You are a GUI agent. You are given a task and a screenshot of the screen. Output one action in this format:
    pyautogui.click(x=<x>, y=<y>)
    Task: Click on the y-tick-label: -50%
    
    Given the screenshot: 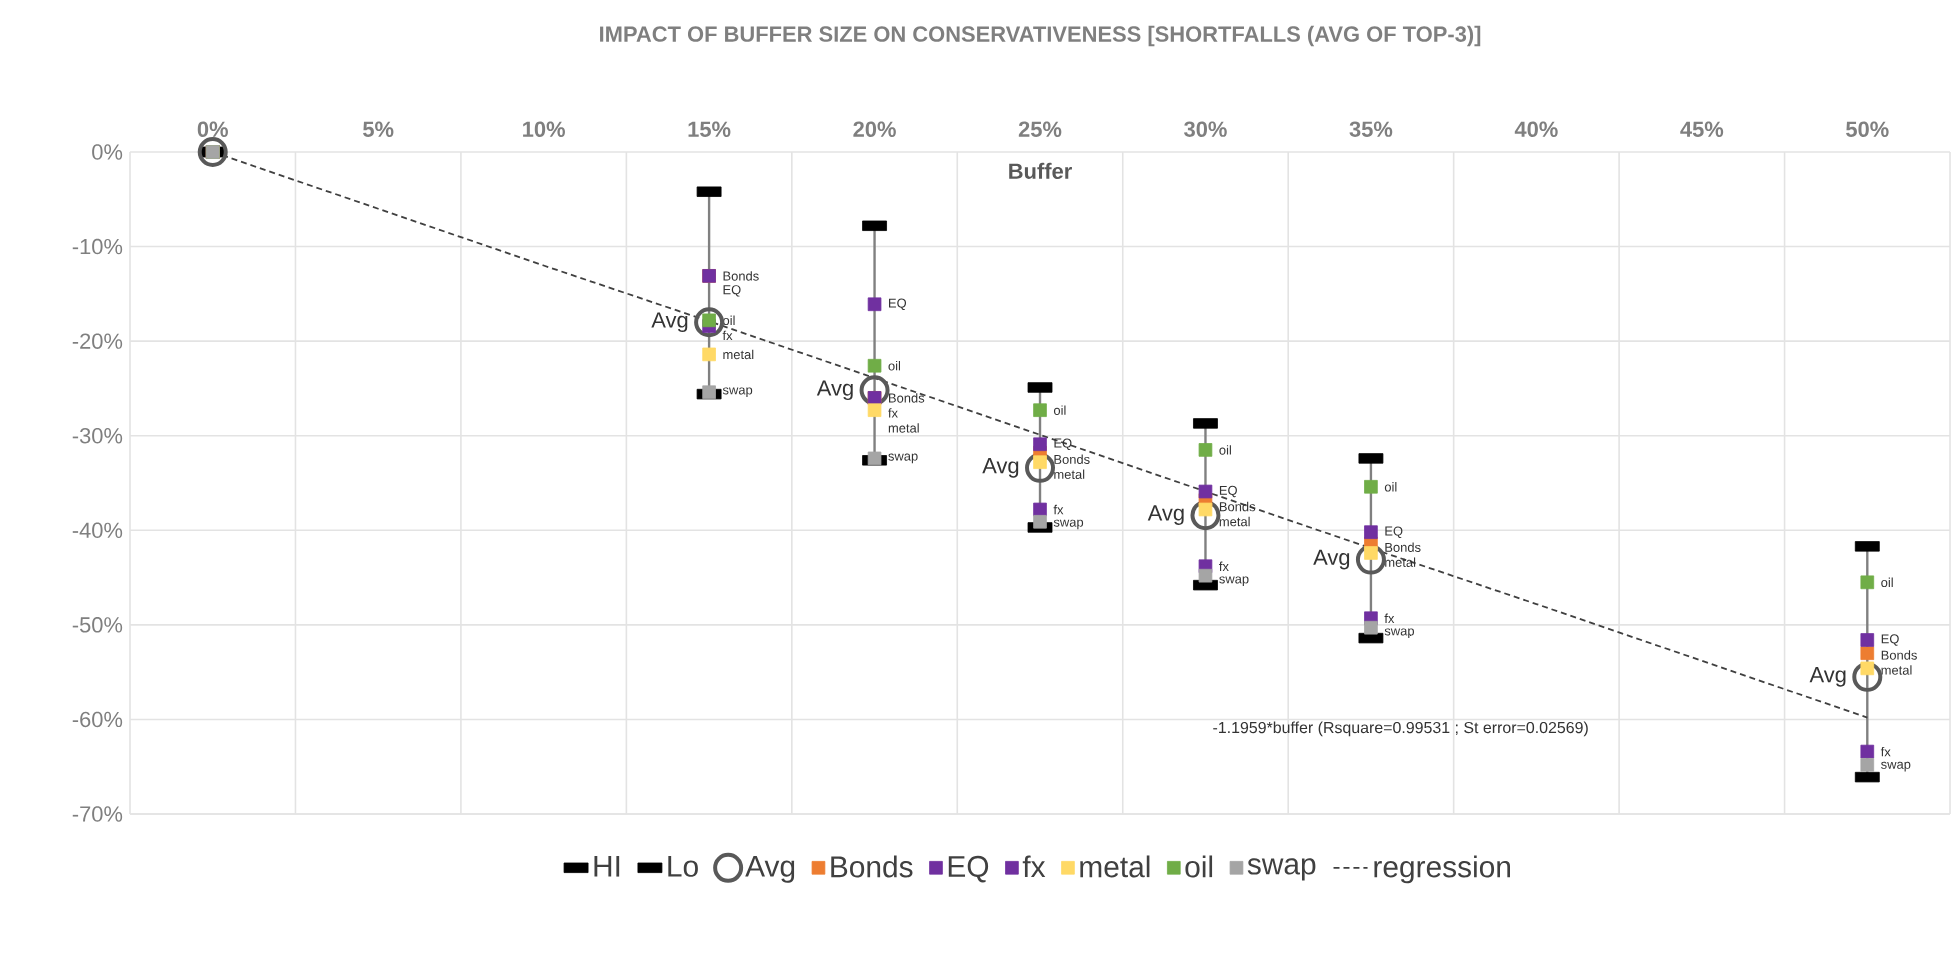 What is the action you would take?
    pyautogui.click(x=97, y=625)
    